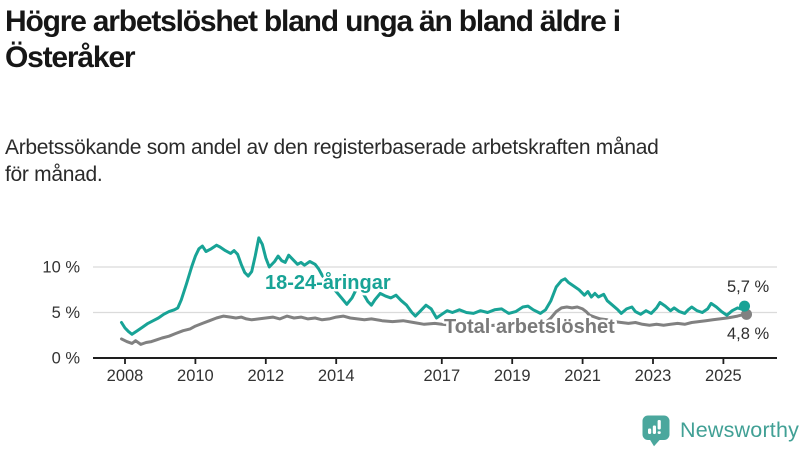 Image resolution: width=800 pixels, height=450 pixels. I want to click on series-inline-label: 18-24-åringar, so click(328, 282).